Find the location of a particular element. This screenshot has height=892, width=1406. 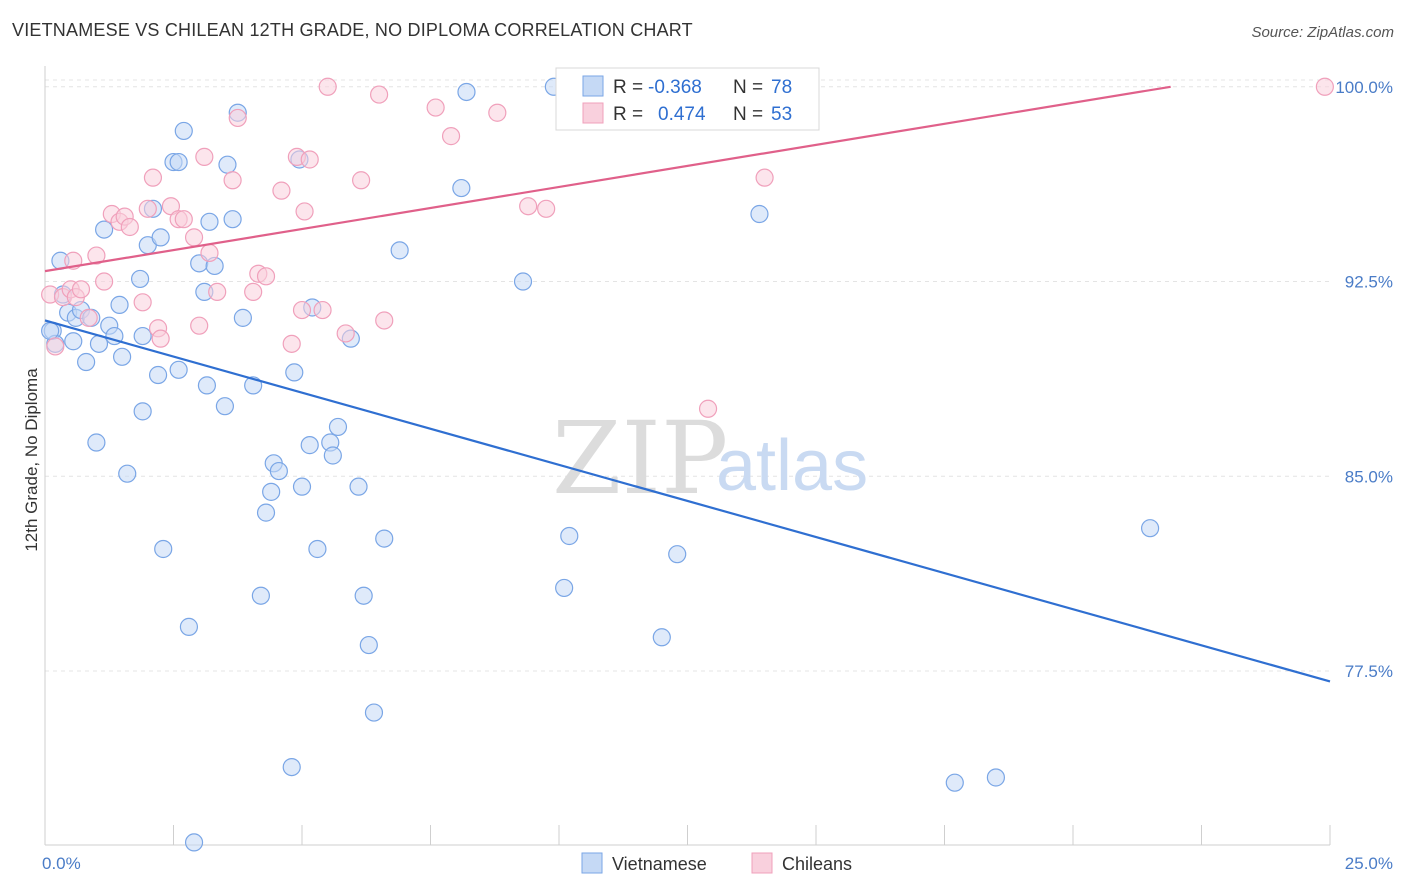

series-swatch-vietnamese is located at coordinates (592, 863).